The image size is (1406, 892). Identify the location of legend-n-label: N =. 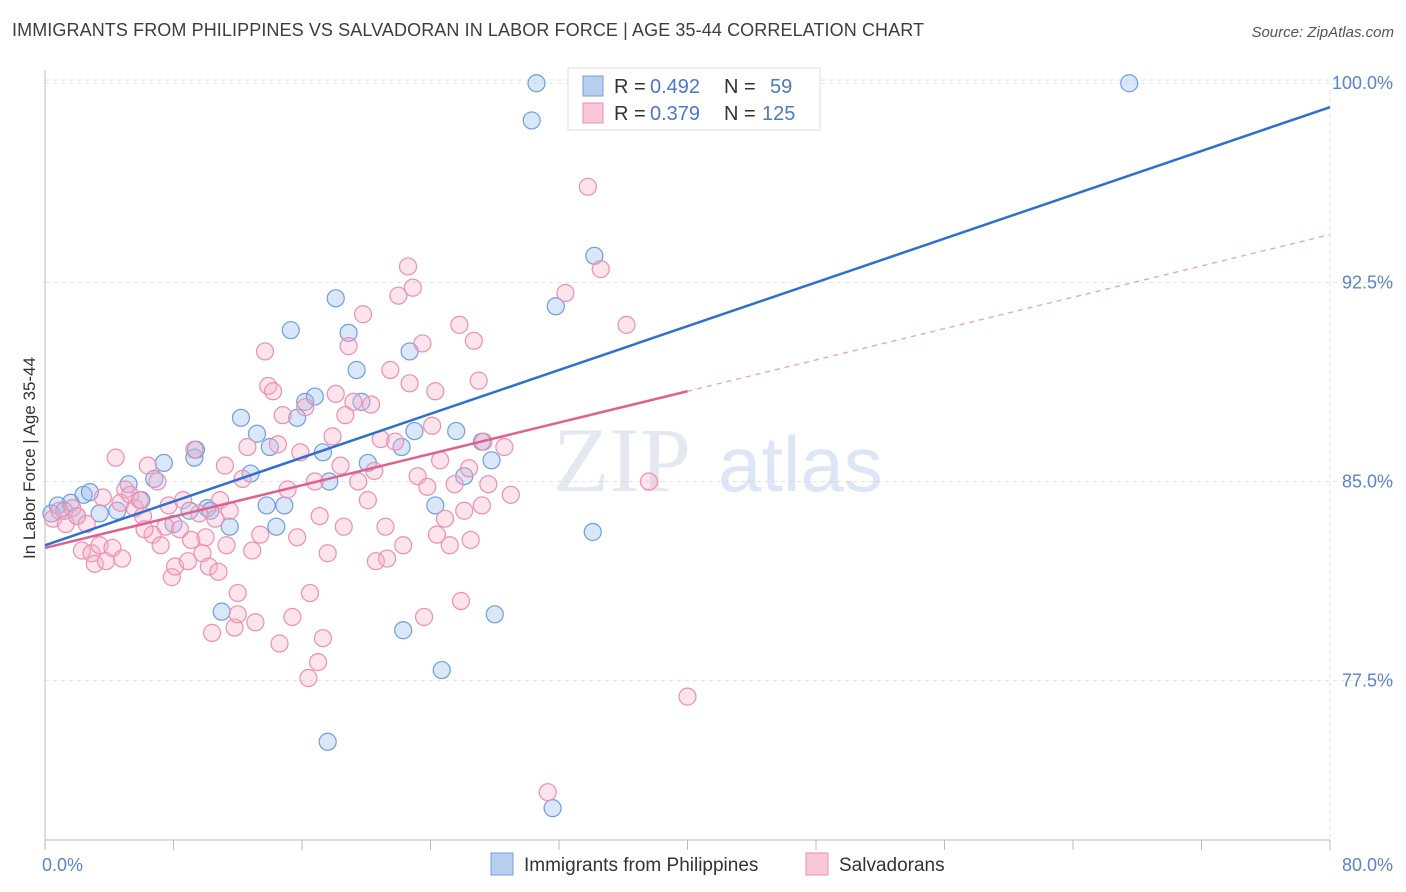
(740, 87).